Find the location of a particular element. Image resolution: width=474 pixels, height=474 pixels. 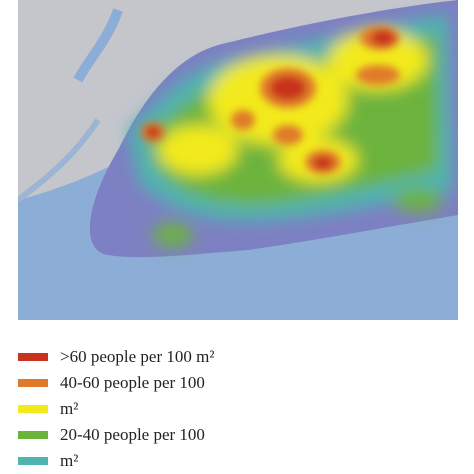

legend-label: 40-60 people per 100 is located at coordinates (132, 382).